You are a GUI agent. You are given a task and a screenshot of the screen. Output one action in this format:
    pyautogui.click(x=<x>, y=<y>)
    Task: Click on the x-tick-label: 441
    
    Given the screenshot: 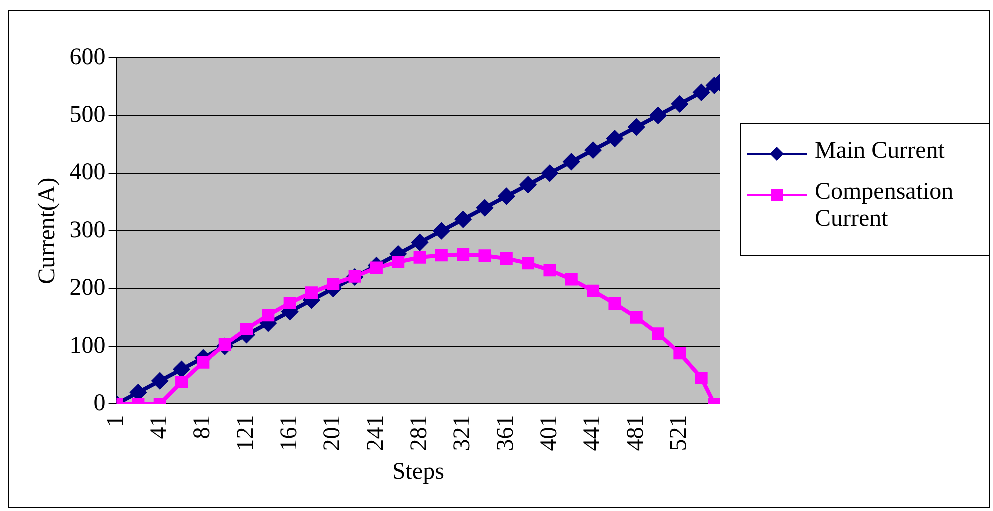 What is the action you would take?
    pyautogui.click(x=593, y=433)
    